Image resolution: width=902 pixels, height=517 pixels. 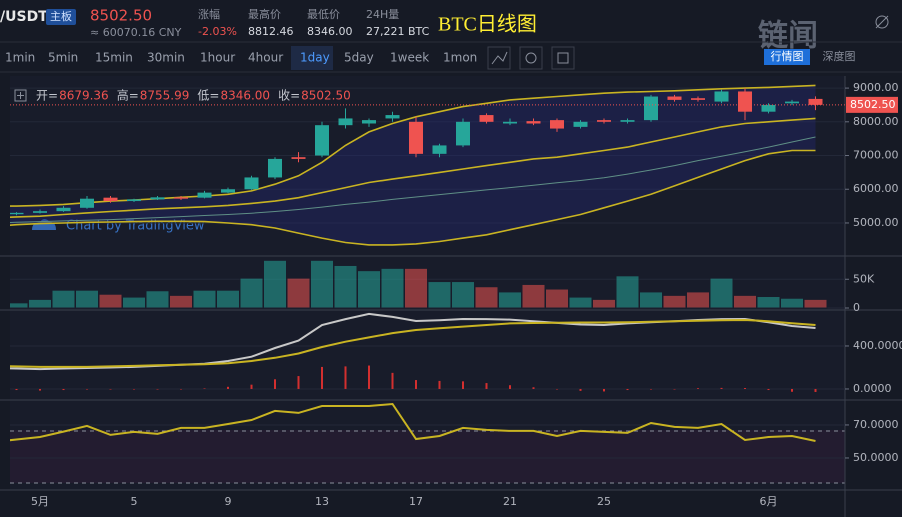 I want to click on legend-value: 8679.36, so click(x=84, y=96).